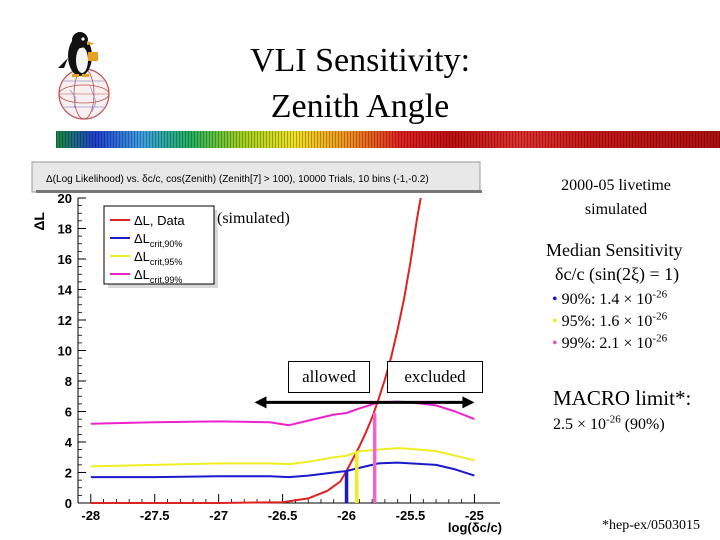  Describe the element at coordinates (360, 458) in the screenshot. I see `sensitivity-markers` at that location.